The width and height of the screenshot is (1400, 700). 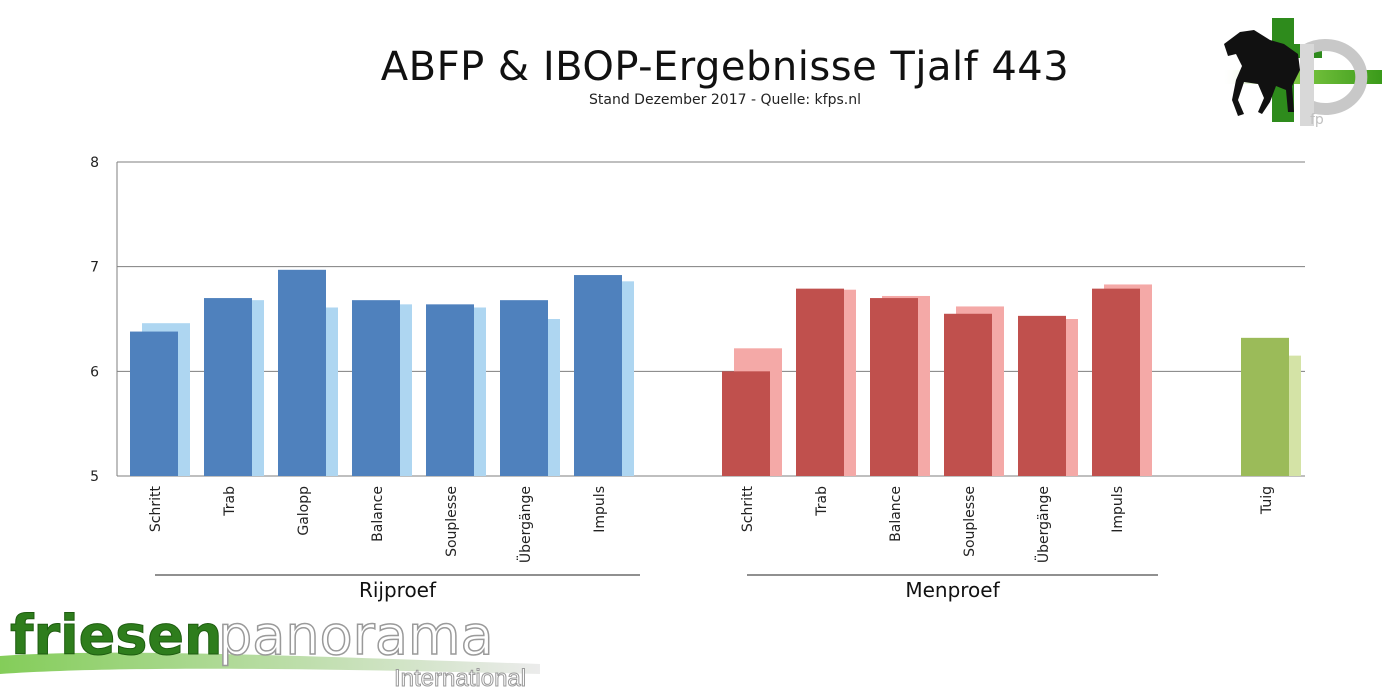 What do you see at coordinates (460, 678) in the screenshot?
I see `logo-word-international: International` at bounding box center [460, 678].